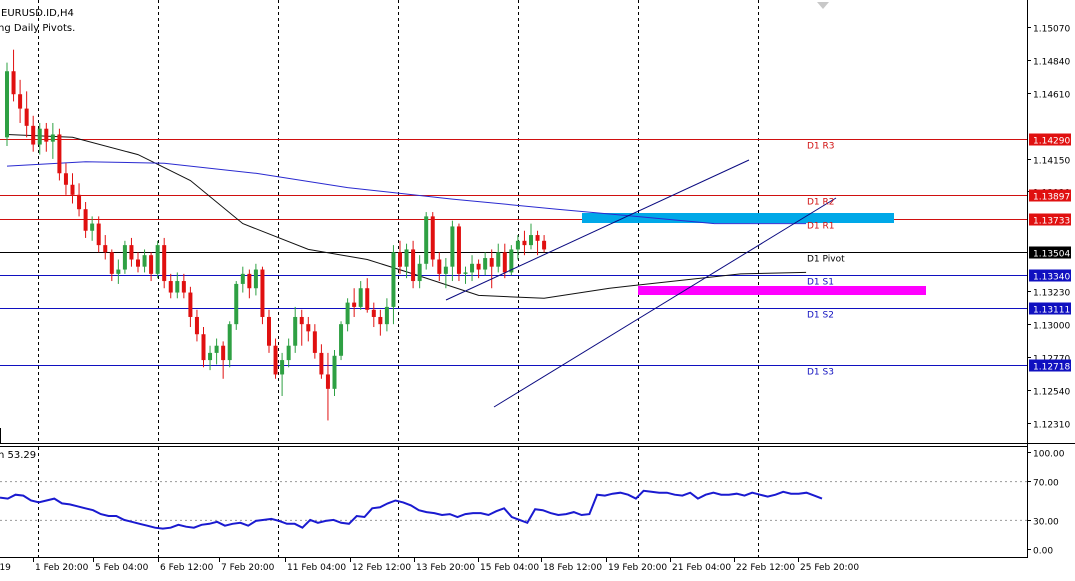 The width and height of the screenshot is (1075, 581). I want to click on rsi-tick-label: 0.00, so click(1043, 552).